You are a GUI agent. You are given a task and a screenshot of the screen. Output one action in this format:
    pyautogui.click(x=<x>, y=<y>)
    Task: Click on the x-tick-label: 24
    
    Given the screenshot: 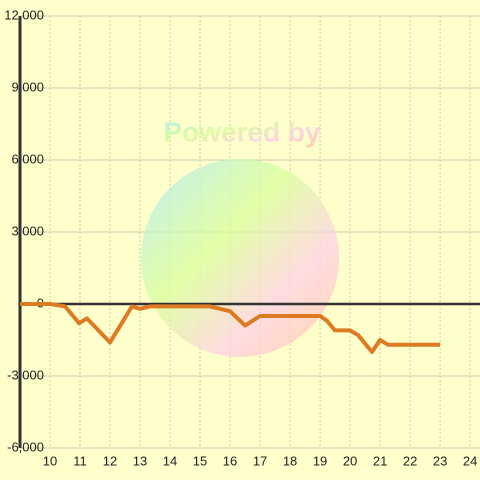 What is the action you would take?
    pyautogui.click(x=470, y=460)
    